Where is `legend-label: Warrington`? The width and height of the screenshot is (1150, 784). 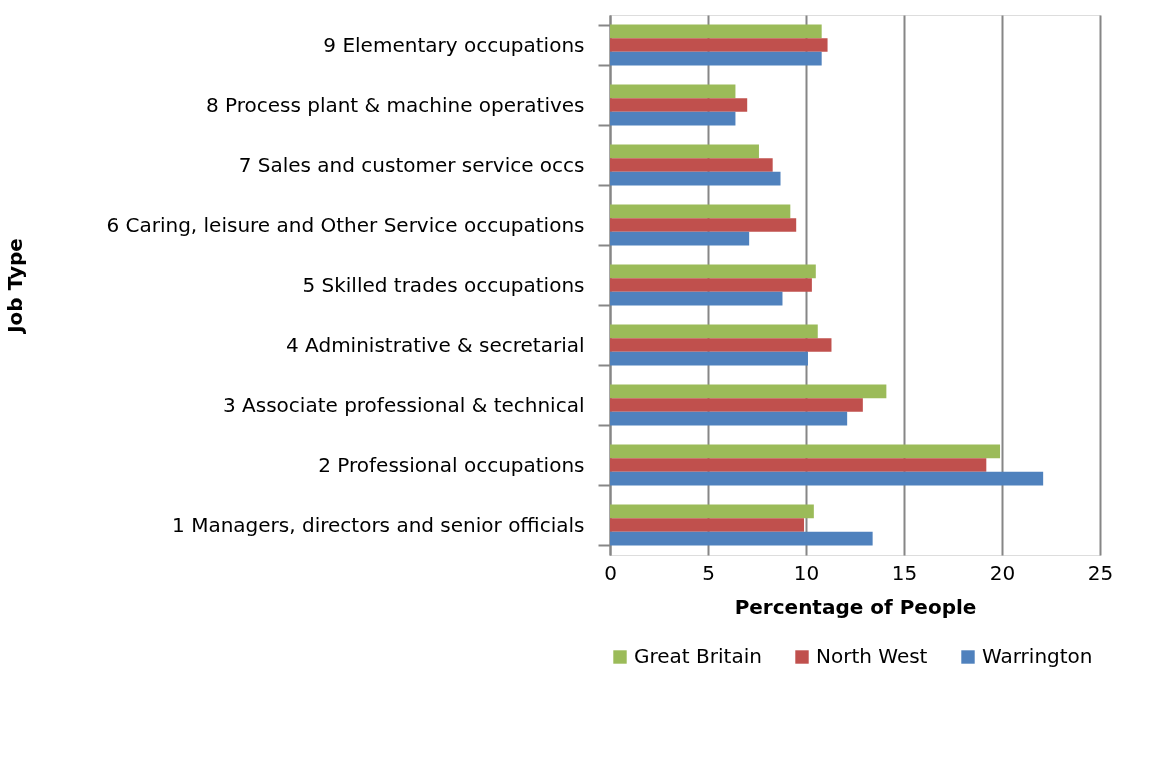 legend-label: Warrington is located at coordinates (1037, 656).